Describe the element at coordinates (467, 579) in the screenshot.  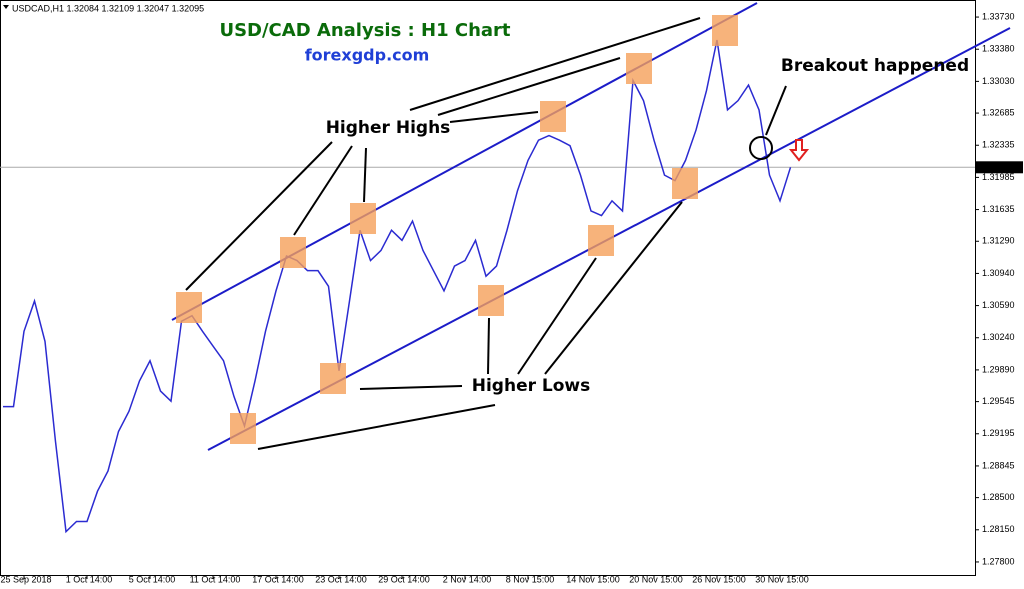
I see `x-tick-label: 2 Nov 14:00` at that location.